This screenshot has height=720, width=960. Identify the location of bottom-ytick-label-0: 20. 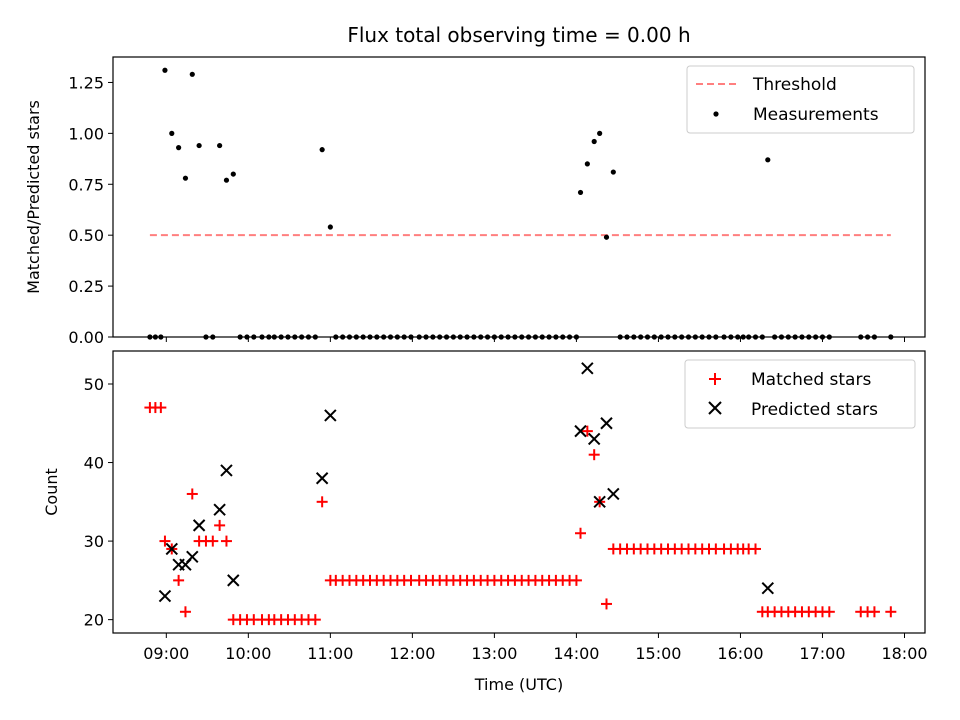
(94, 620).